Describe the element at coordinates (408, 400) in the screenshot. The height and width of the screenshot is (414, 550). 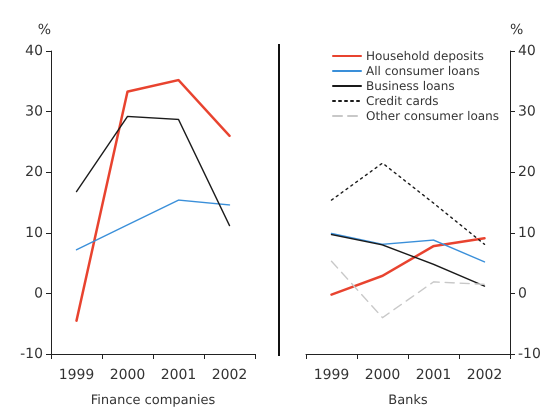
I see `x-axis-title: Banks` at that location.